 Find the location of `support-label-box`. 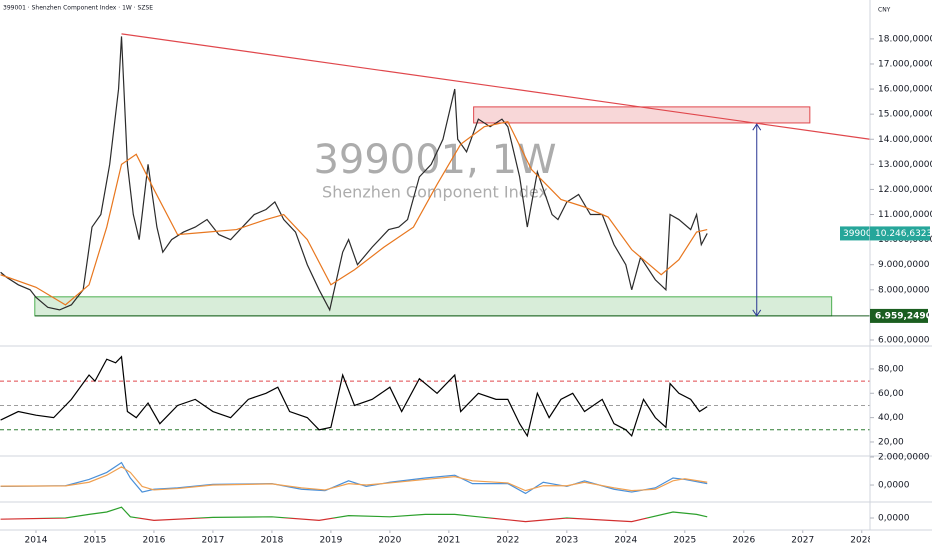

support-label-box is located at coordinates (899, 315).